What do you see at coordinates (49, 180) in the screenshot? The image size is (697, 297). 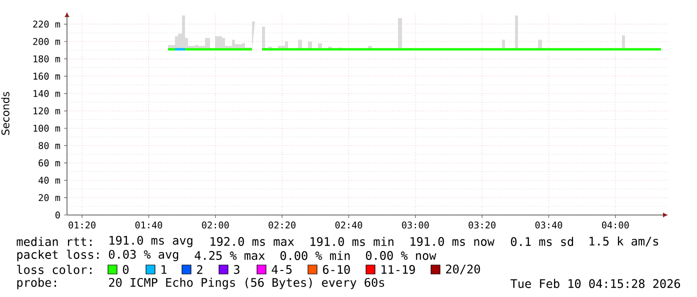 I see `y-tick-label: 40 m` at bounding box center [49, 180].